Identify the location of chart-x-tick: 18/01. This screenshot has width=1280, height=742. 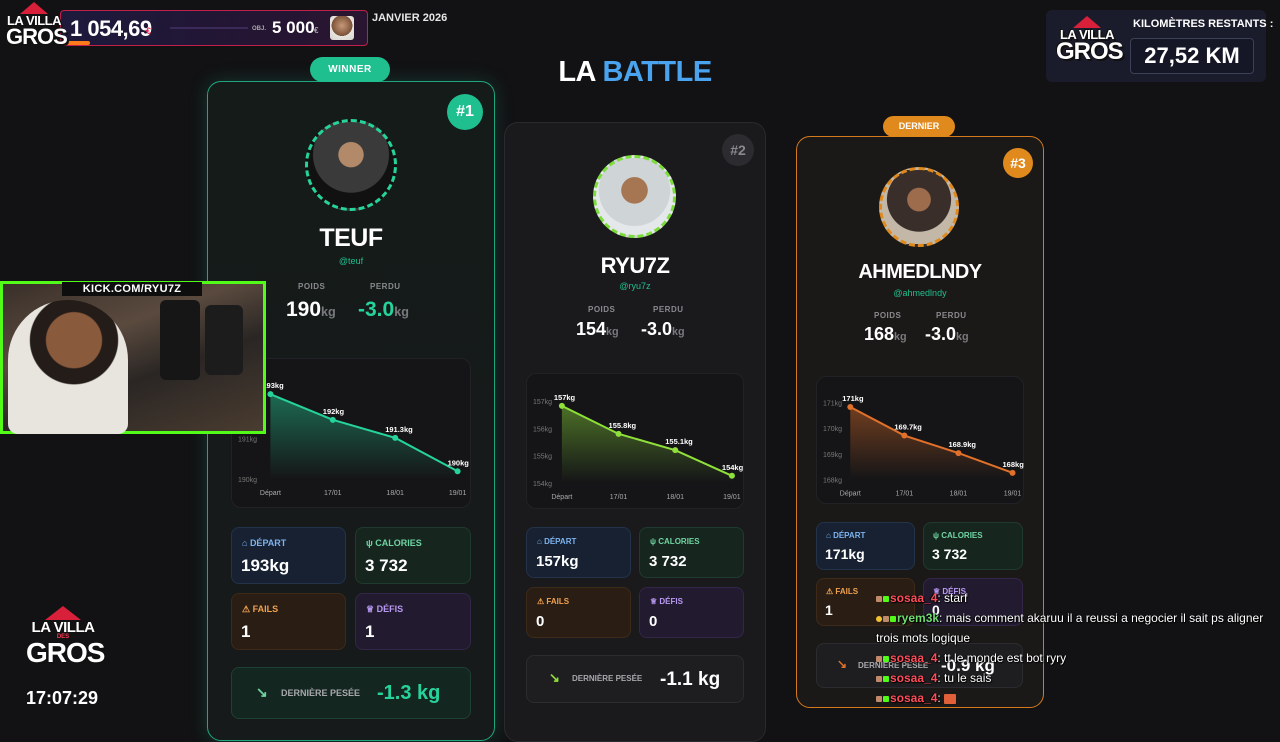
(675, 497).